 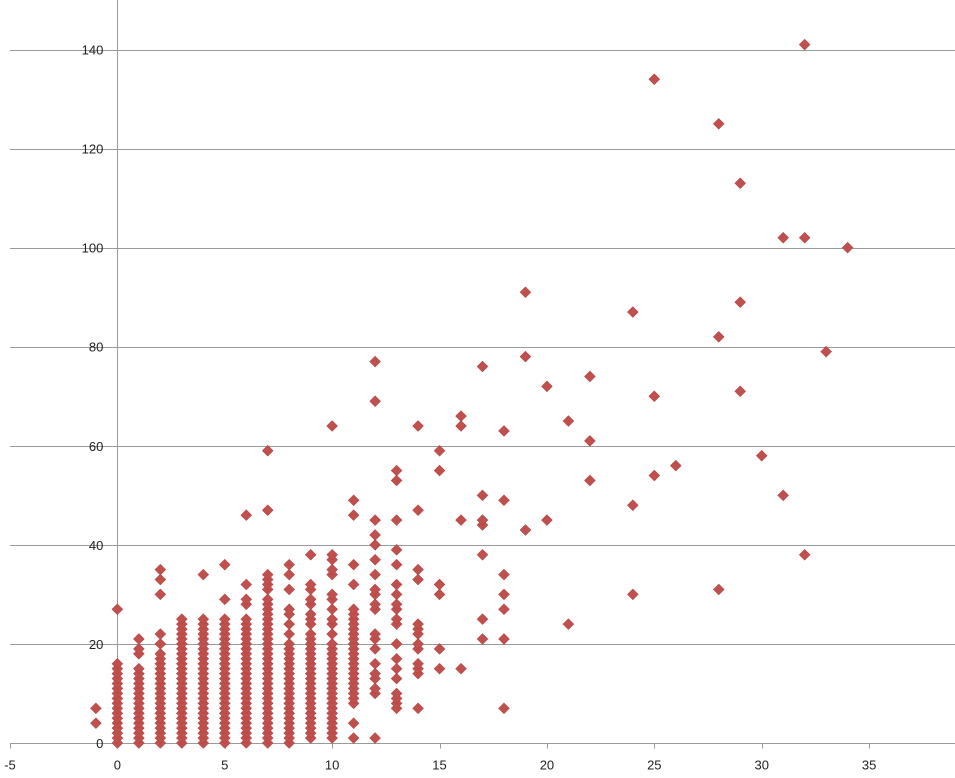 What do you see at coordinates (96, 446) in the screenshot?
I see `y-tick-label: 60` at bounding box center [96, 446].